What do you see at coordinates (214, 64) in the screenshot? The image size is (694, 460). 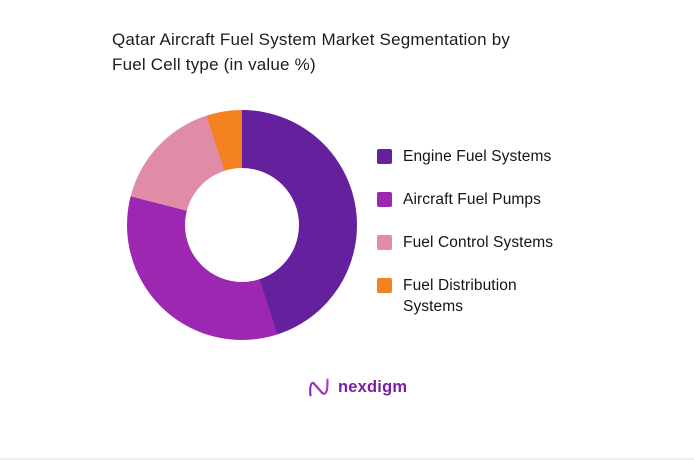 I see `chart-title-line2: Fuel Cell type (in value %)` at bounding box center [214, 64].